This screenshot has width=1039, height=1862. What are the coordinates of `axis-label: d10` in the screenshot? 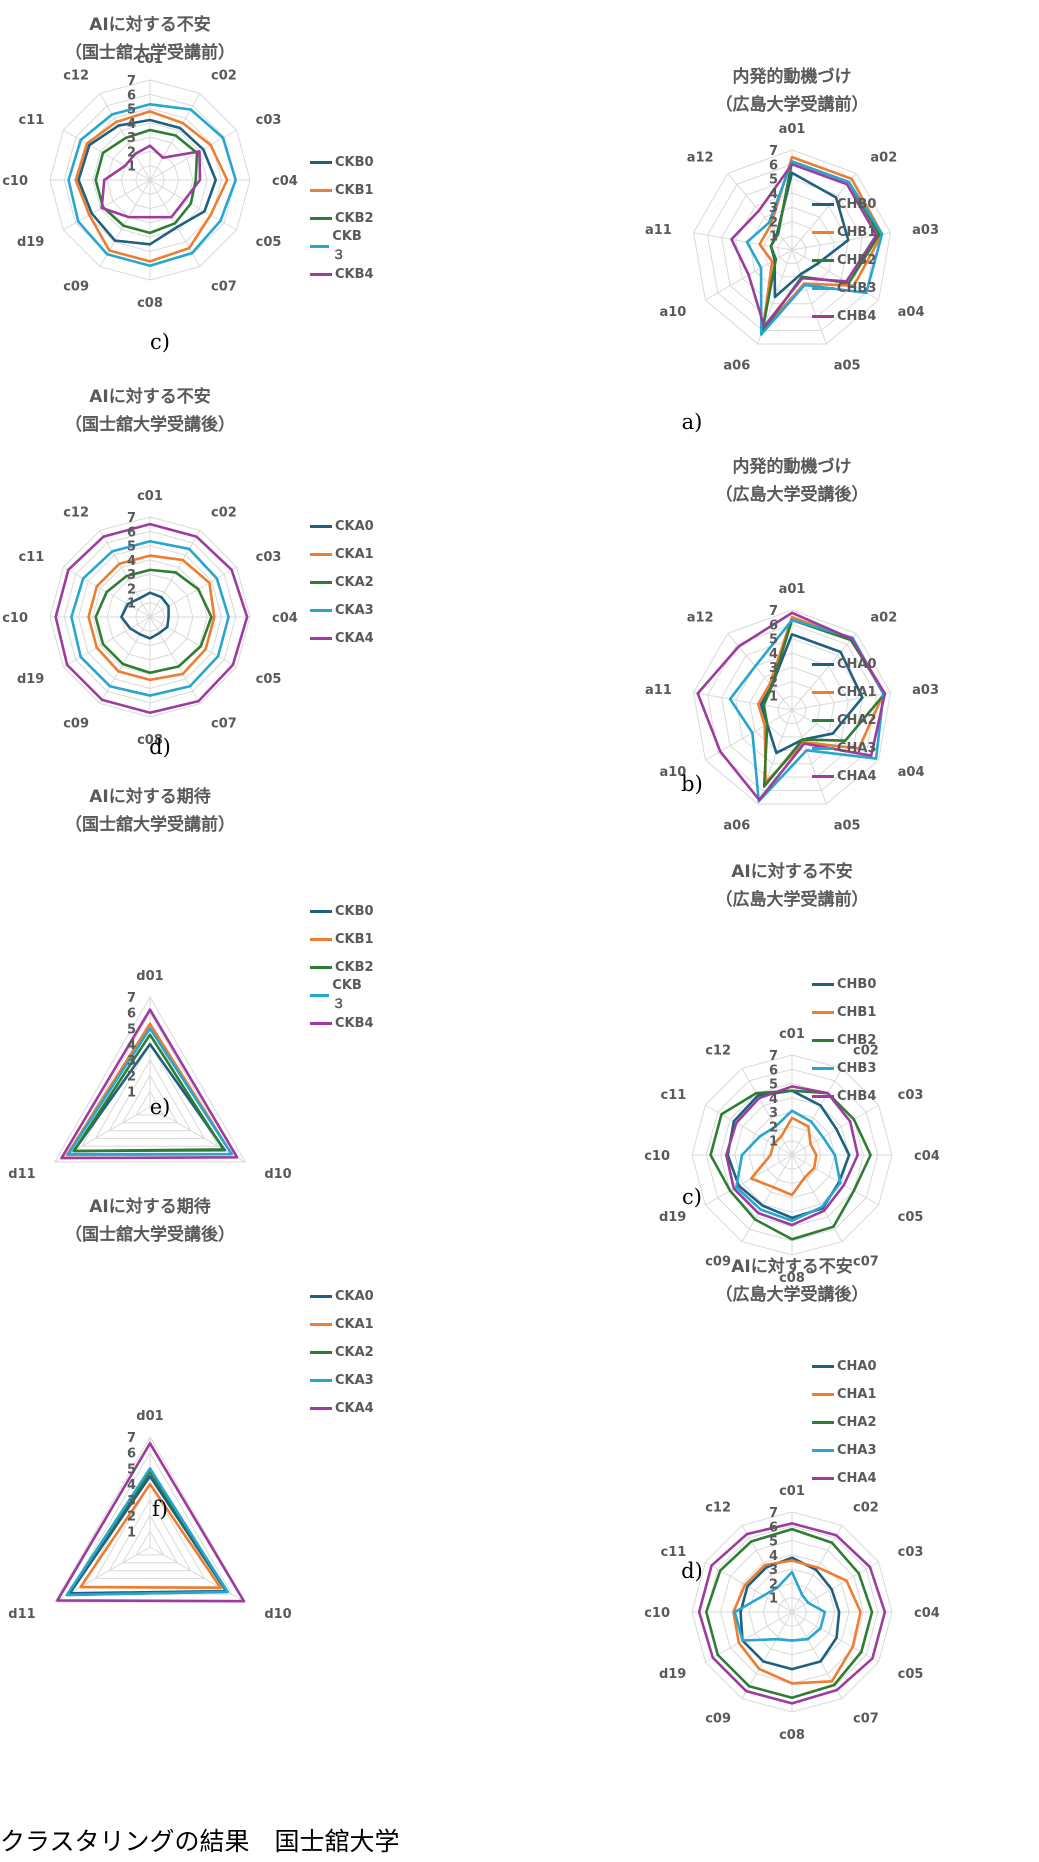 It's located at (277, 1614).